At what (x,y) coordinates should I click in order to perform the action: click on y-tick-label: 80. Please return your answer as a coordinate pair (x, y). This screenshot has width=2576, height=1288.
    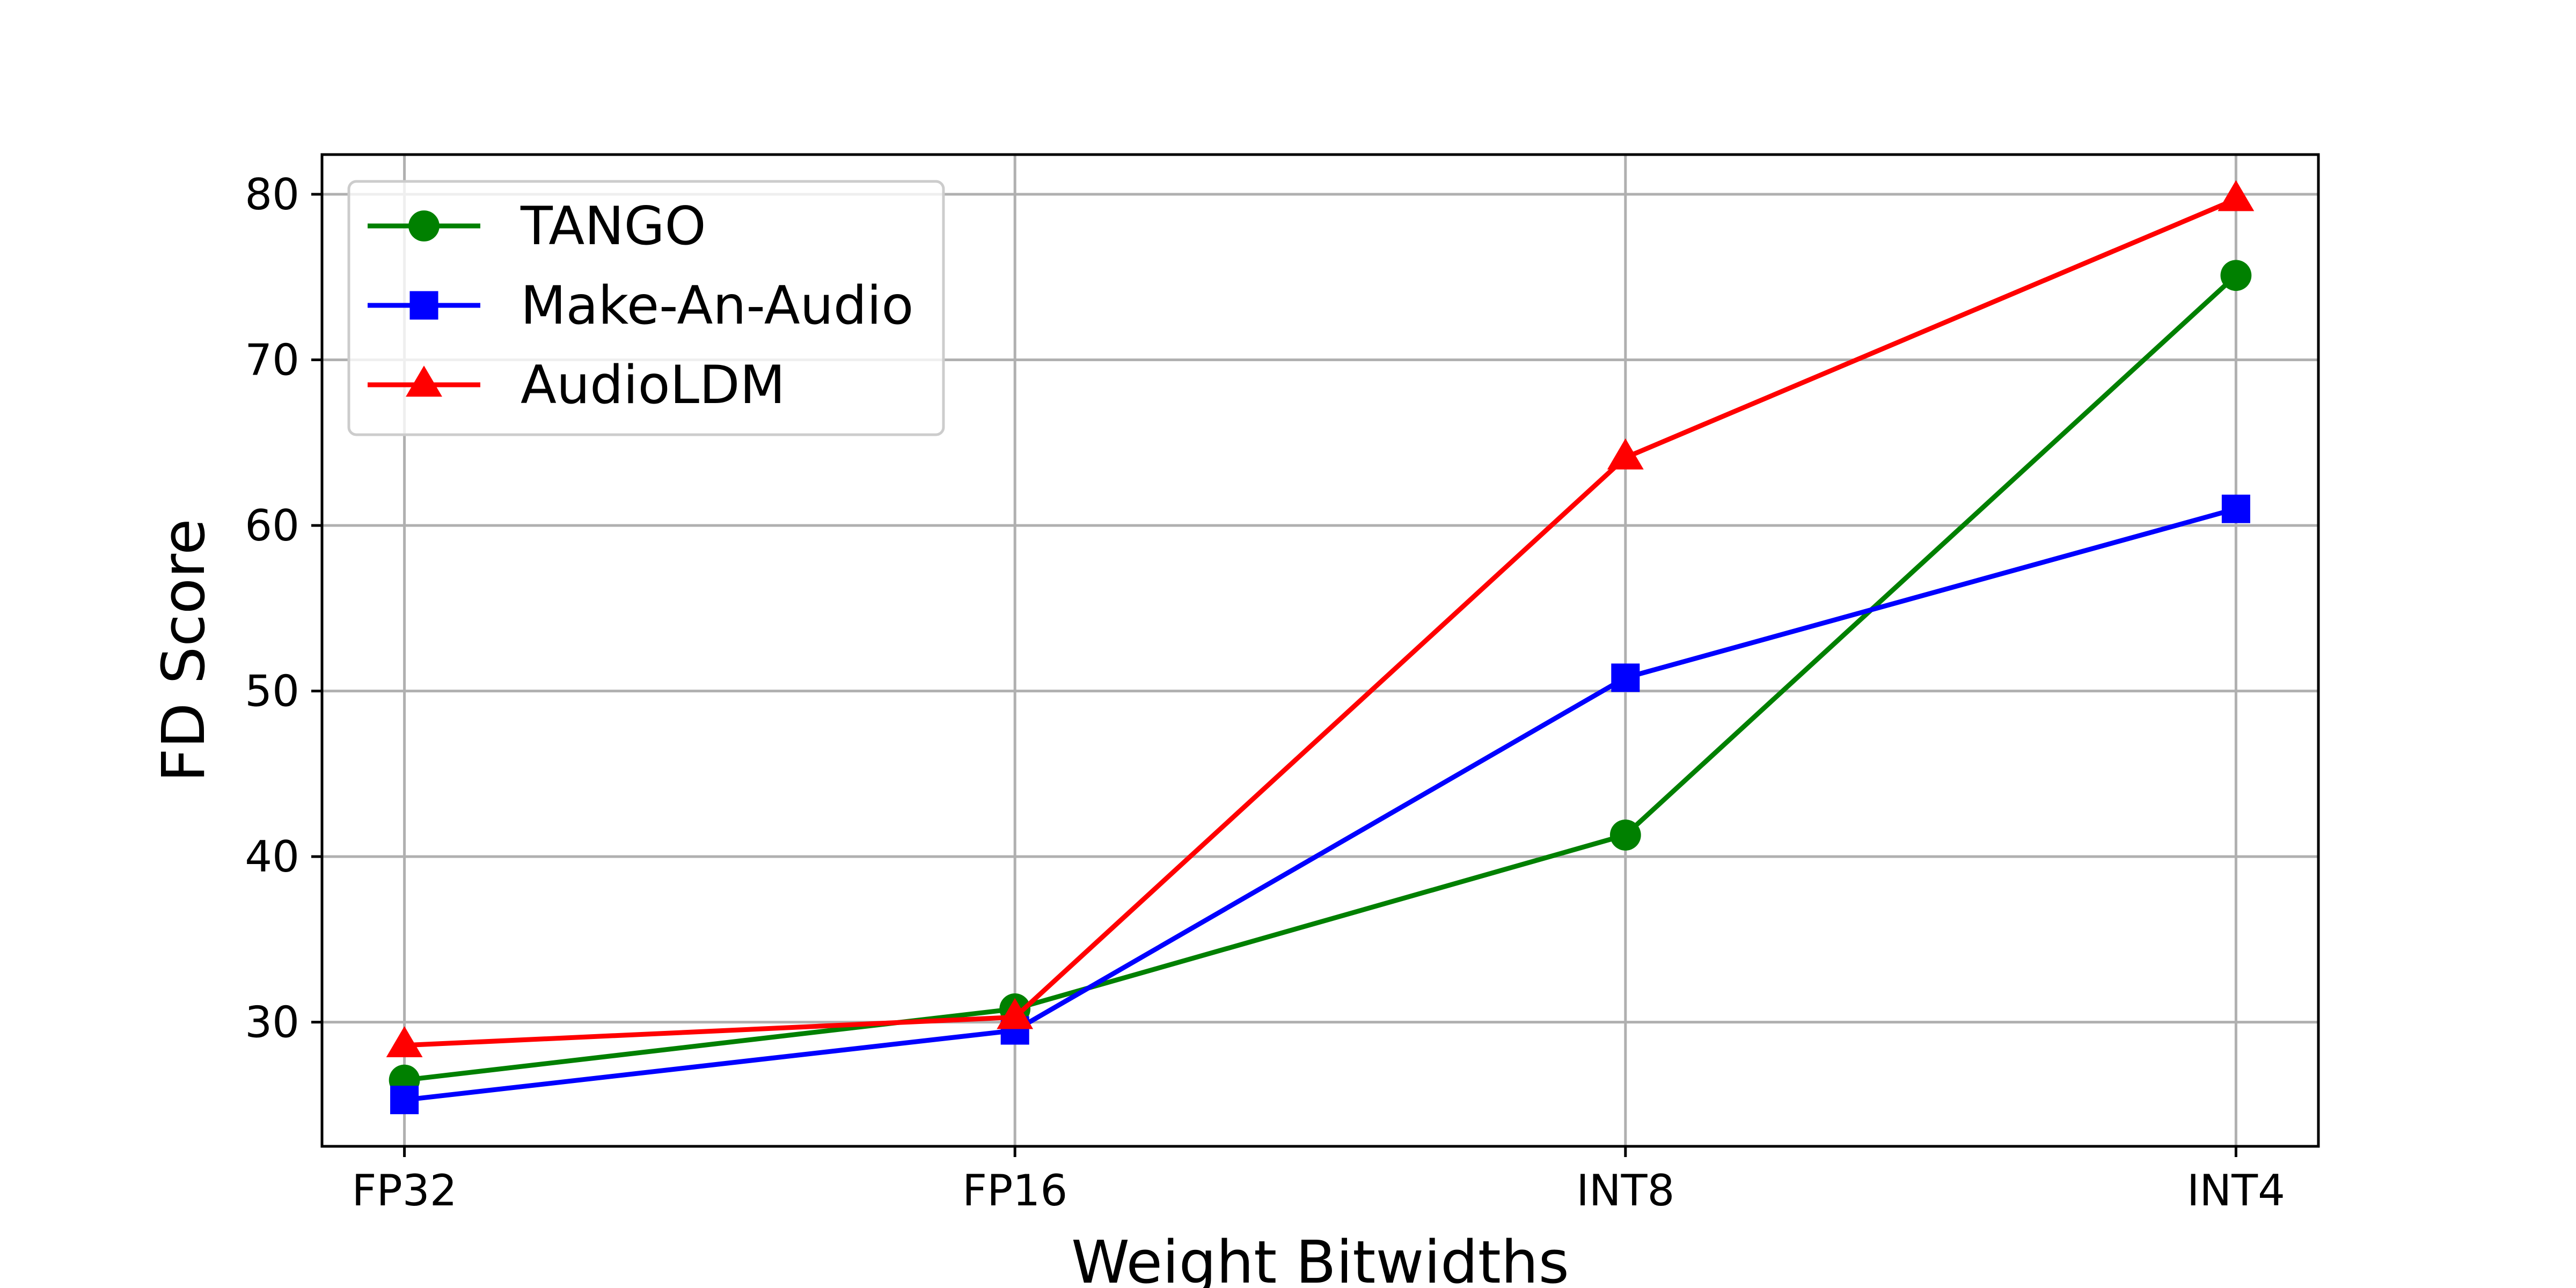
    Looking at the image, I should click on (272, 194).